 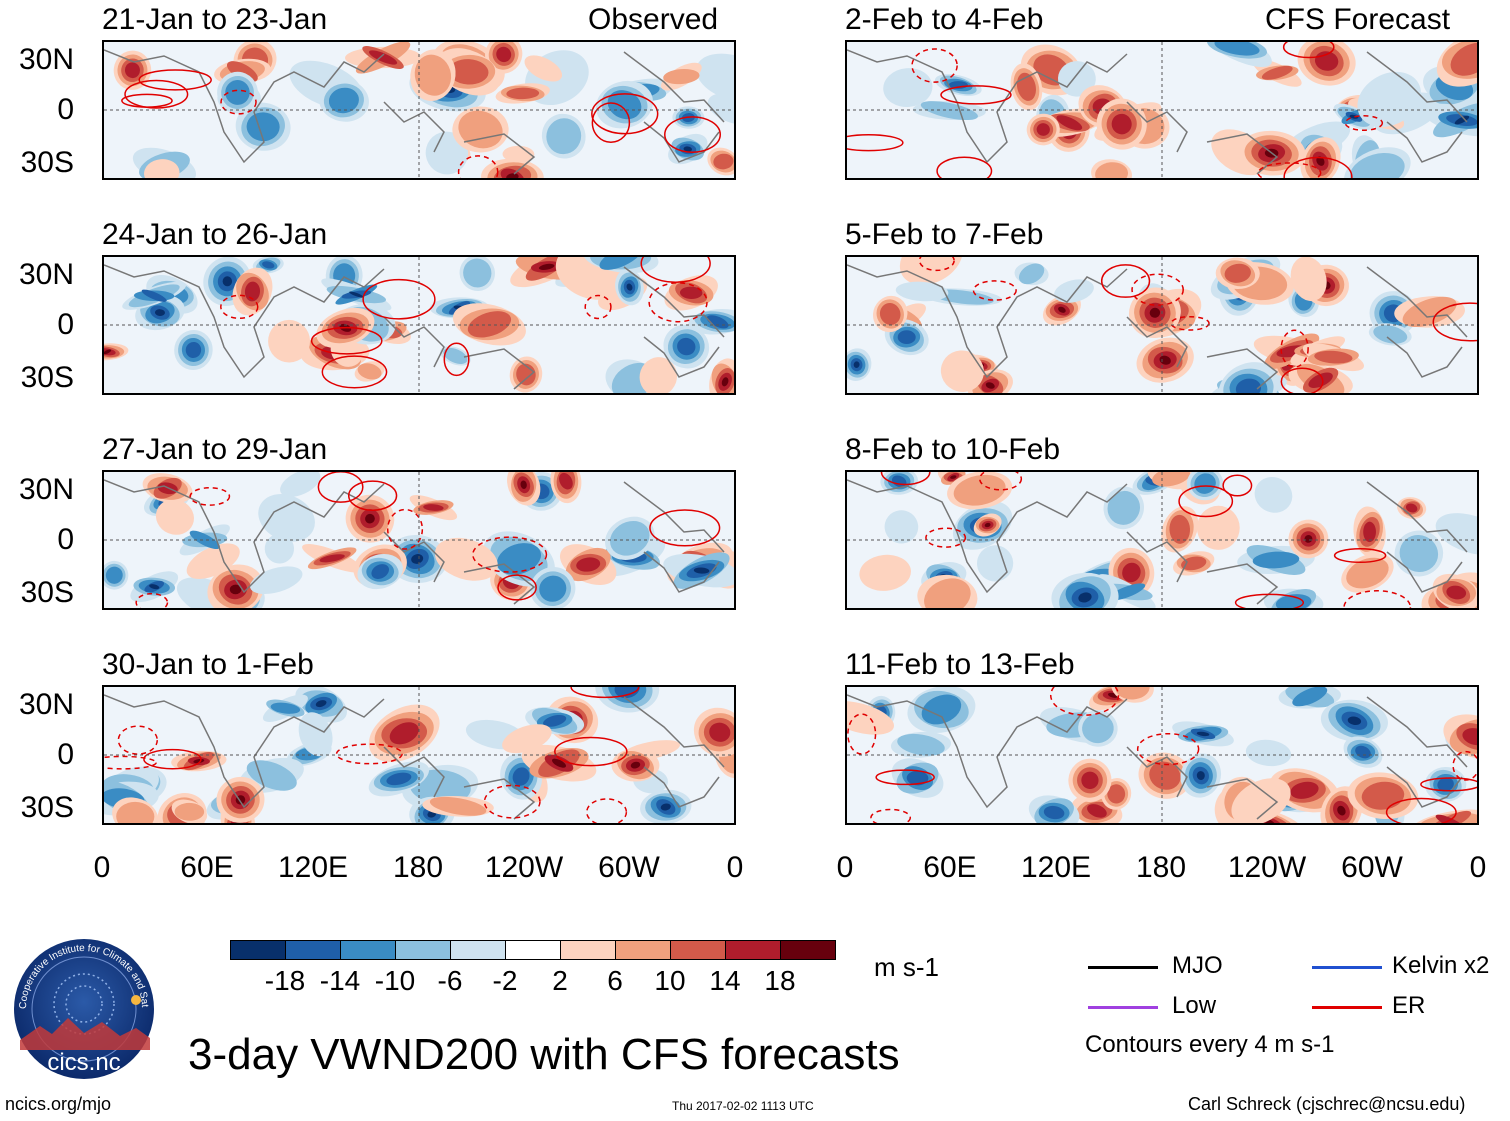 I want to click on panel-title: 2-Feb to 4-Feb, so click(x=944, y=19).